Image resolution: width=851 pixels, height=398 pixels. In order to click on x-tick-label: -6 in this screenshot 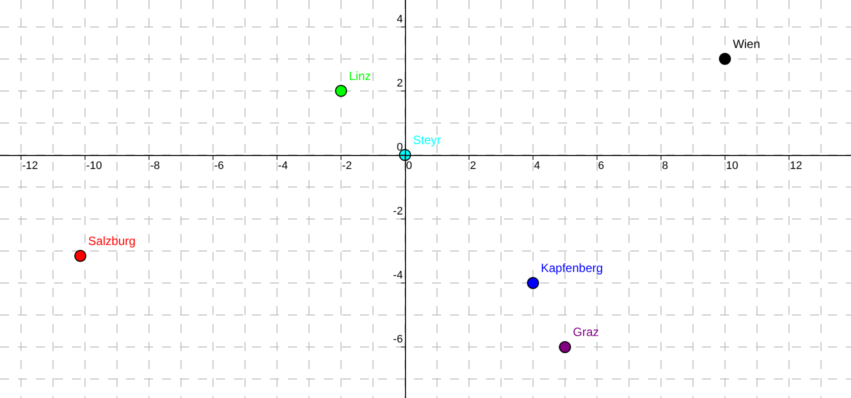, I will do `click(219, 166)`.